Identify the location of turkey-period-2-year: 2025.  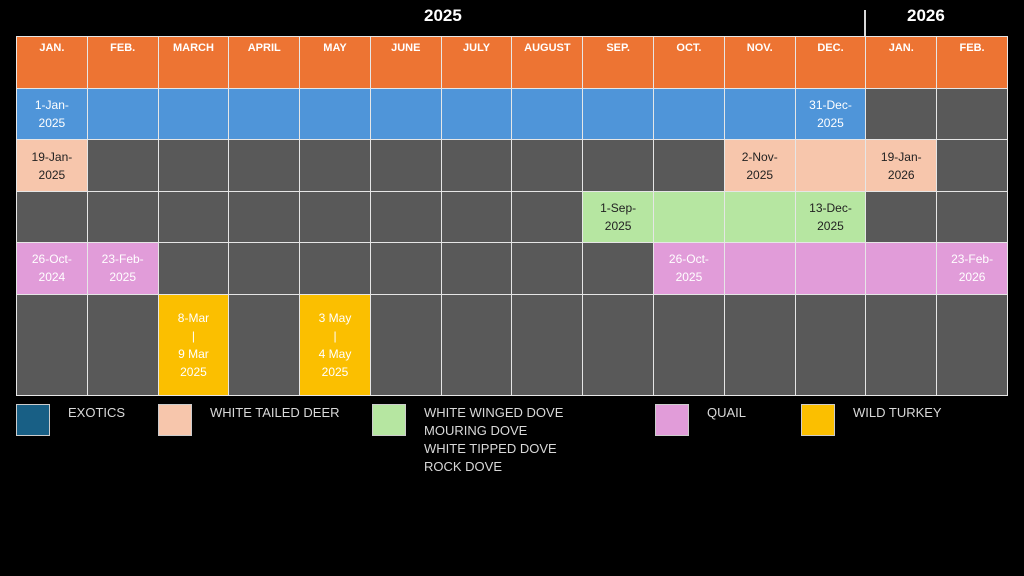
(335, 371).